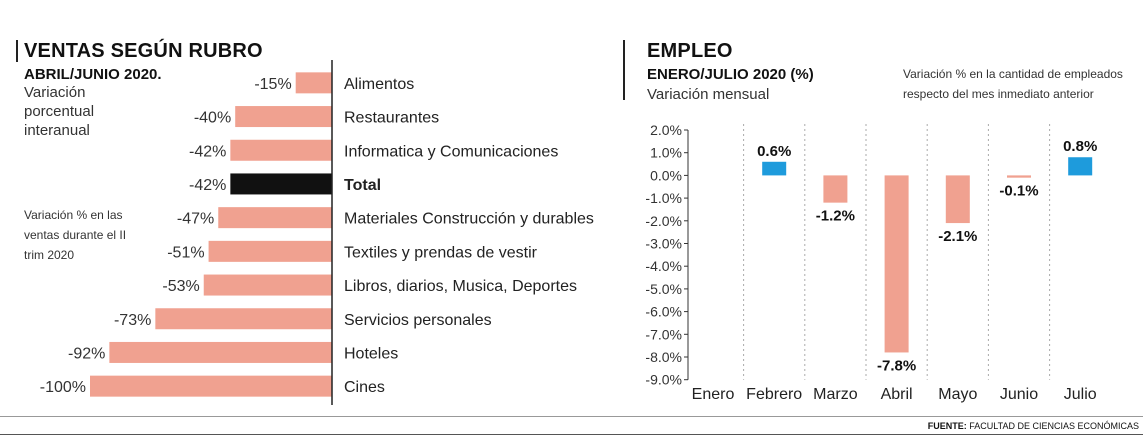  What do you see at coordinates (1080, 166) in the screenshot?
I see `bar-julio` at bounding box center [1080, 166].